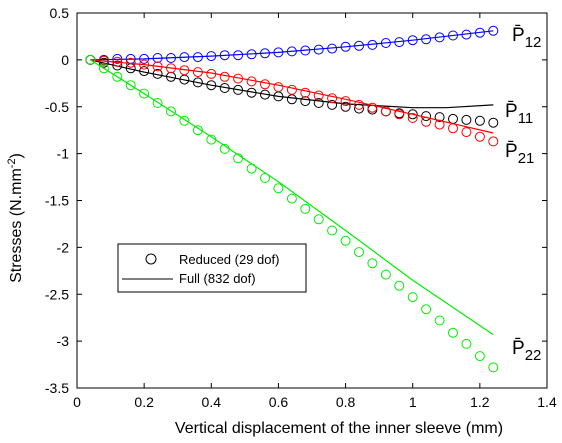 This screenshot has height=443, width=562. Describe the element at coordinates (57, 388) in the screenshot. I see `y-tick-label: -3.5` at that location.